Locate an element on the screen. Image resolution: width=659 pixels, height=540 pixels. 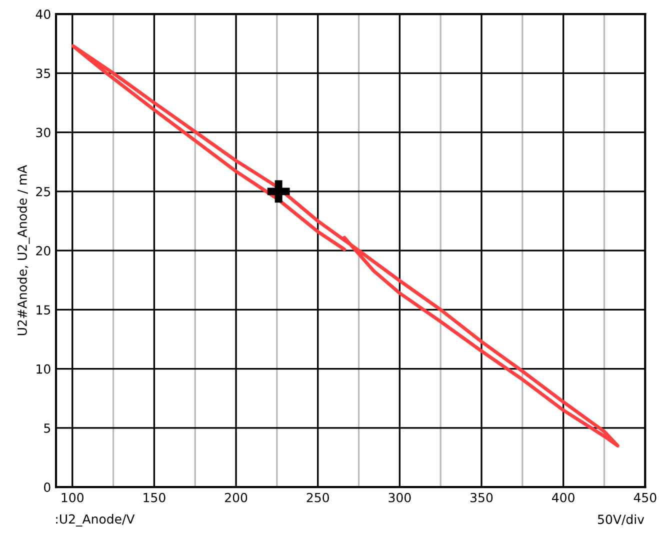
y-tick-label: 15 is located at coordinates (43, 310).